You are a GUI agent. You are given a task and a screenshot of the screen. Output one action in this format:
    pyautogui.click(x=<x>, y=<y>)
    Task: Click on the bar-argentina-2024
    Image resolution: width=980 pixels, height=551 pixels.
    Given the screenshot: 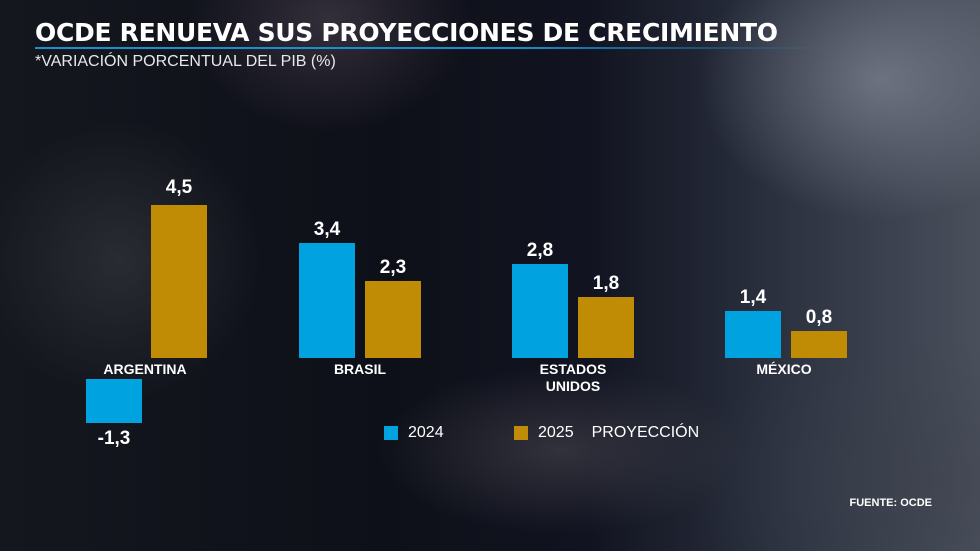 What is the action you would take?
    pyautogui.click(x=114, y=401)
    